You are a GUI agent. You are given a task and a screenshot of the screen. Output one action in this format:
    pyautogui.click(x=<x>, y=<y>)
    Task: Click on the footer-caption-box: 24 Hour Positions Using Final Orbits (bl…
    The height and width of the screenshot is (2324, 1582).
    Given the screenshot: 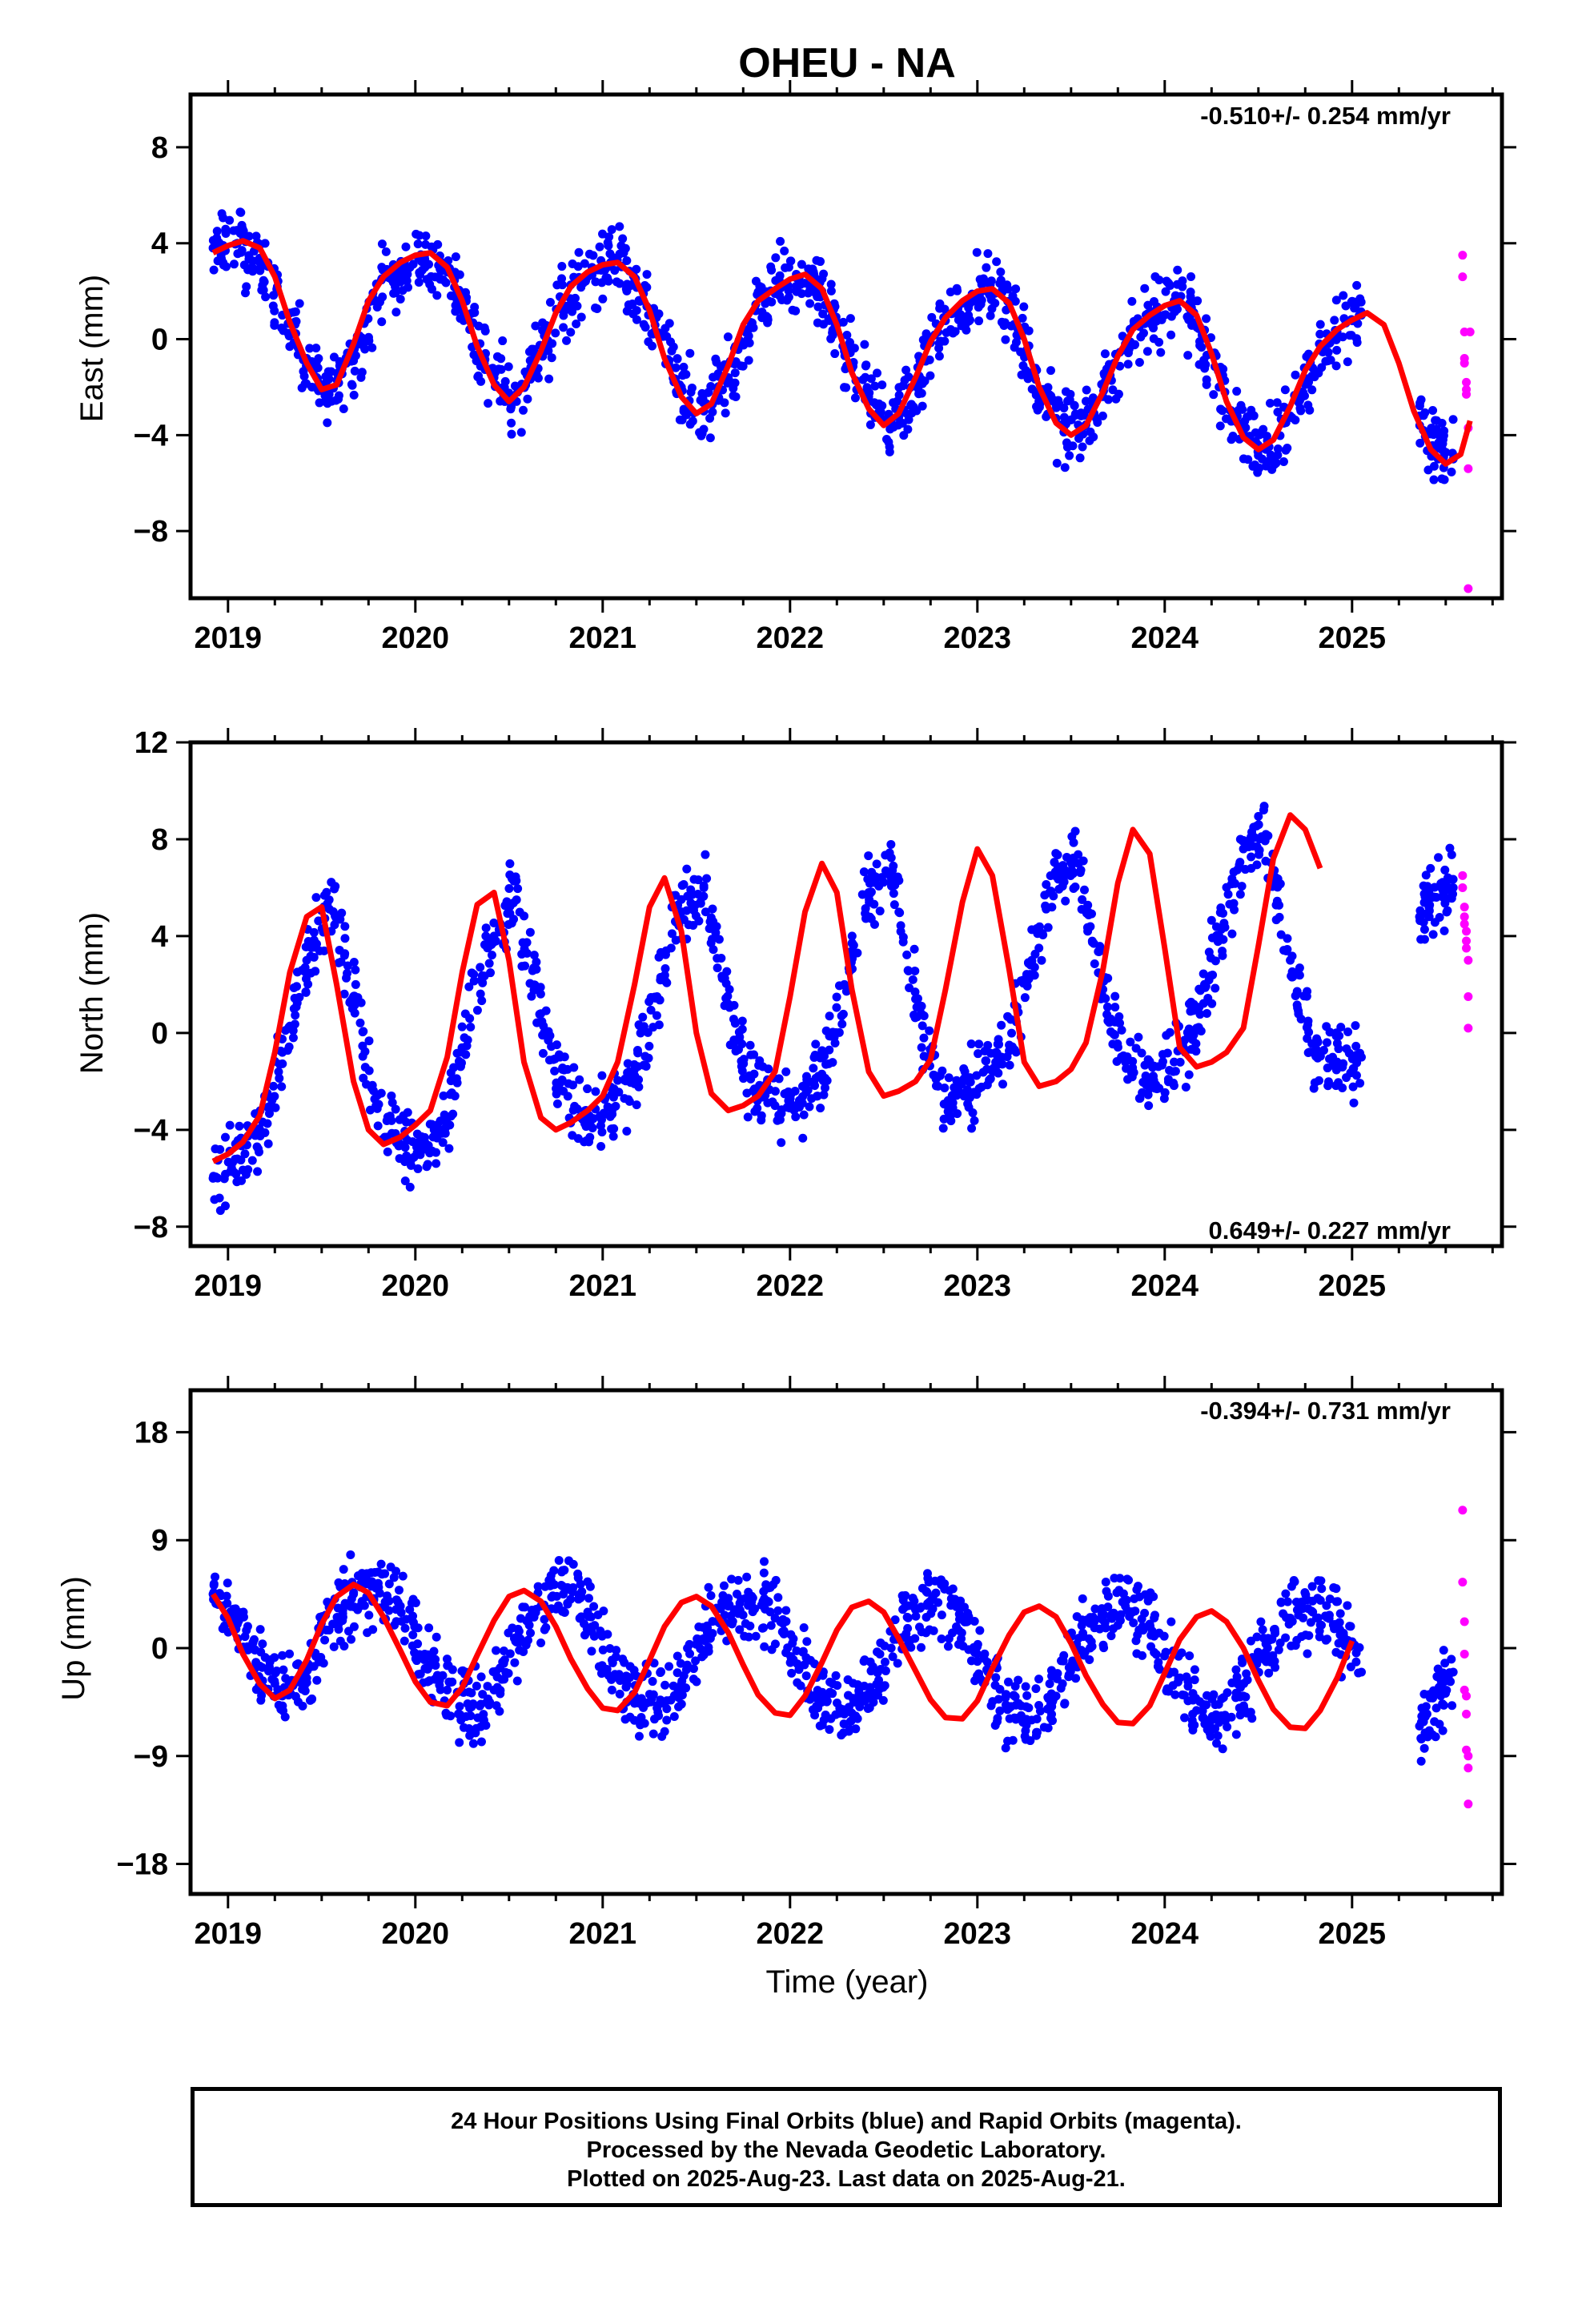 What is the action you would take?
    pyautogui.click(x=847, y=2147)
    